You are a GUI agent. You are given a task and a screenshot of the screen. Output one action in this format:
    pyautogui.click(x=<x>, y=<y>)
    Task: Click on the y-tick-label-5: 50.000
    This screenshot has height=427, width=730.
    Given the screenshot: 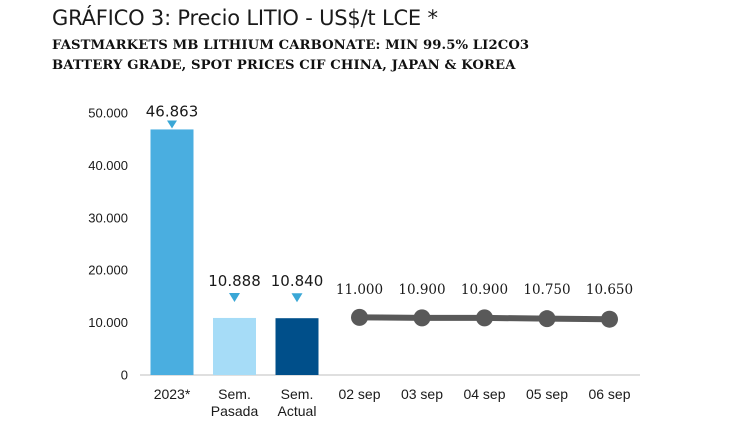 What is the action you would take?
    pyautogui.click(x=108, y=113)
    